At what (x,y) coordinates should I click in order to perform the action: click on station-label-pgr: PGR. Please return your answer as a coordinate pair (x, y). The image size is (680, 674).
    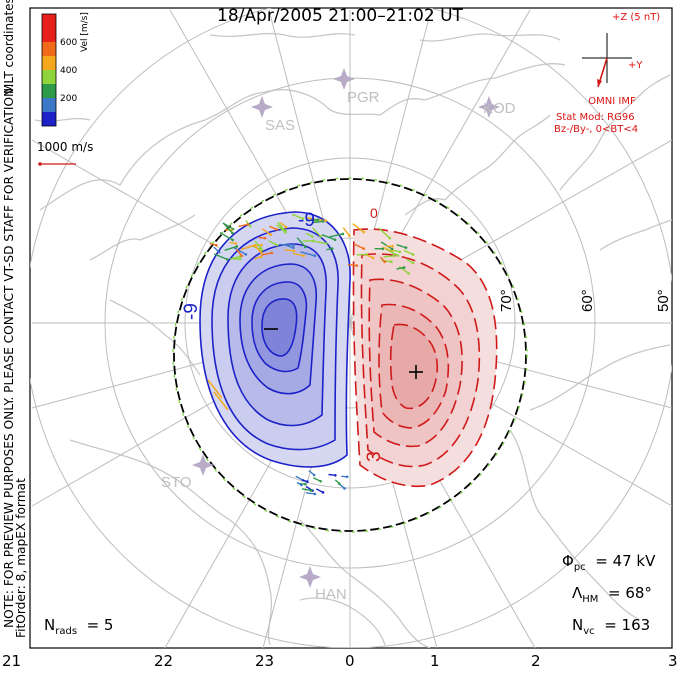
    Looking at the image, I should click on (363, 97).